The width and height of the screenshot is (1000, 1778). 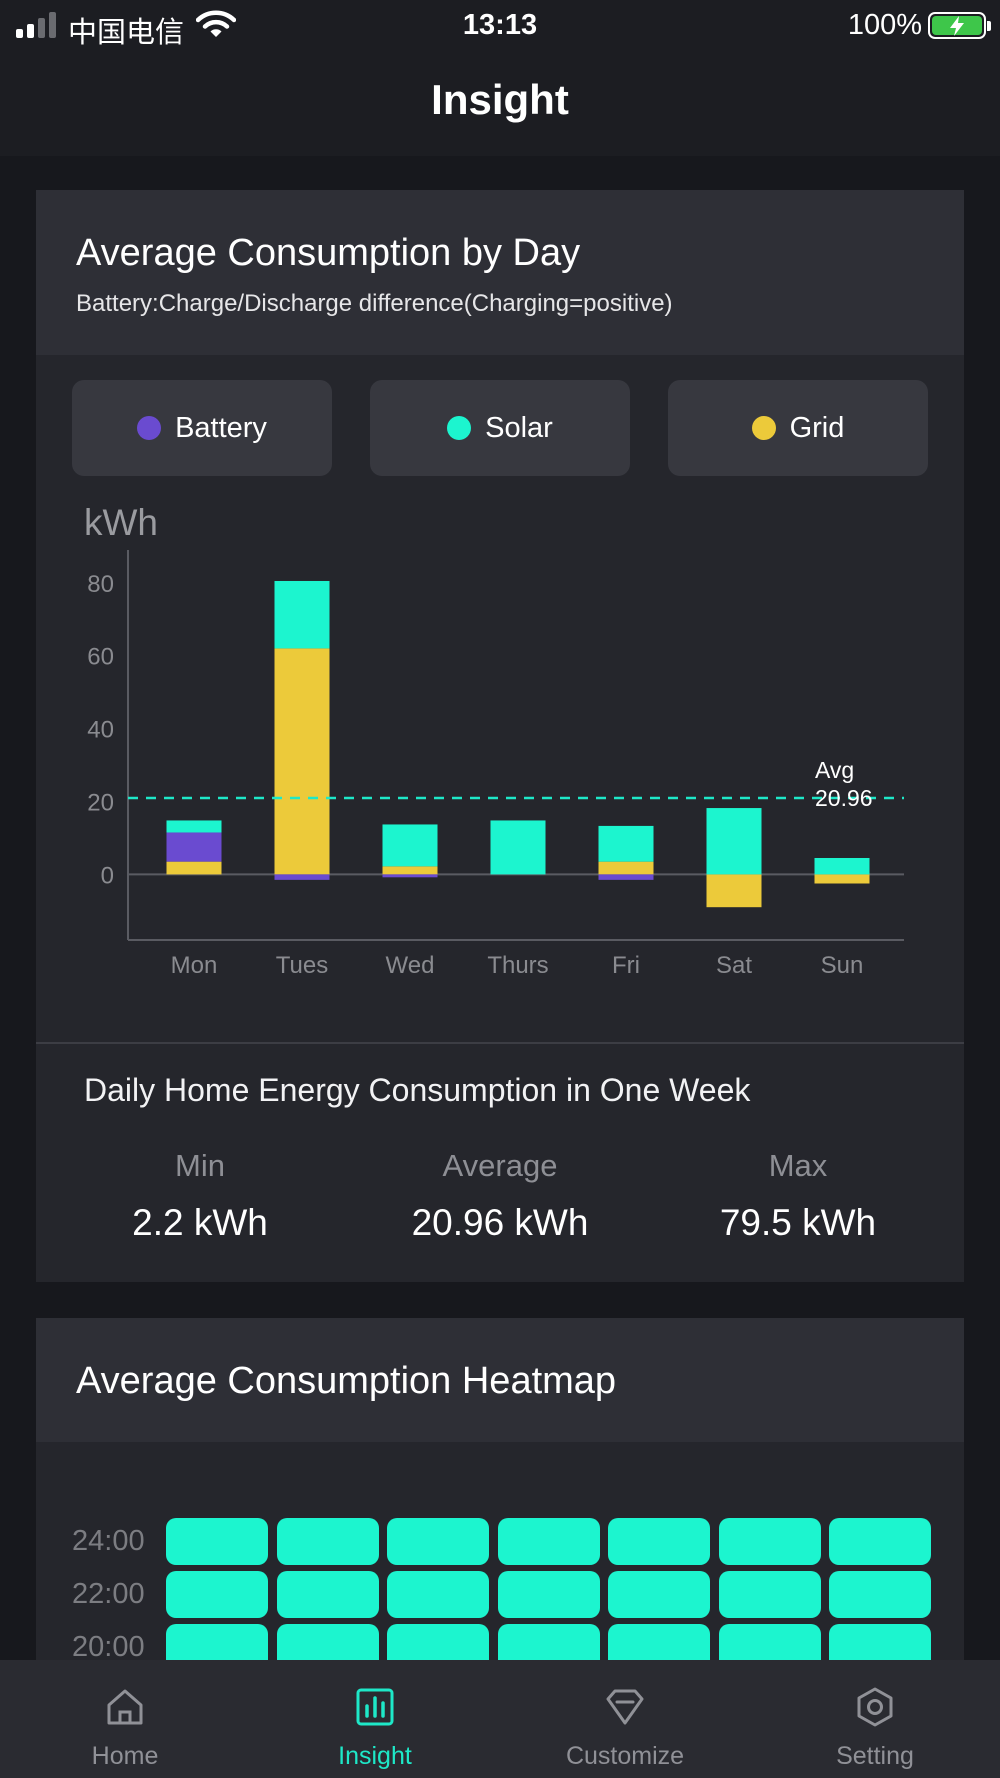 I want to click on grid-dot-icon, so click(x=763, y=428).